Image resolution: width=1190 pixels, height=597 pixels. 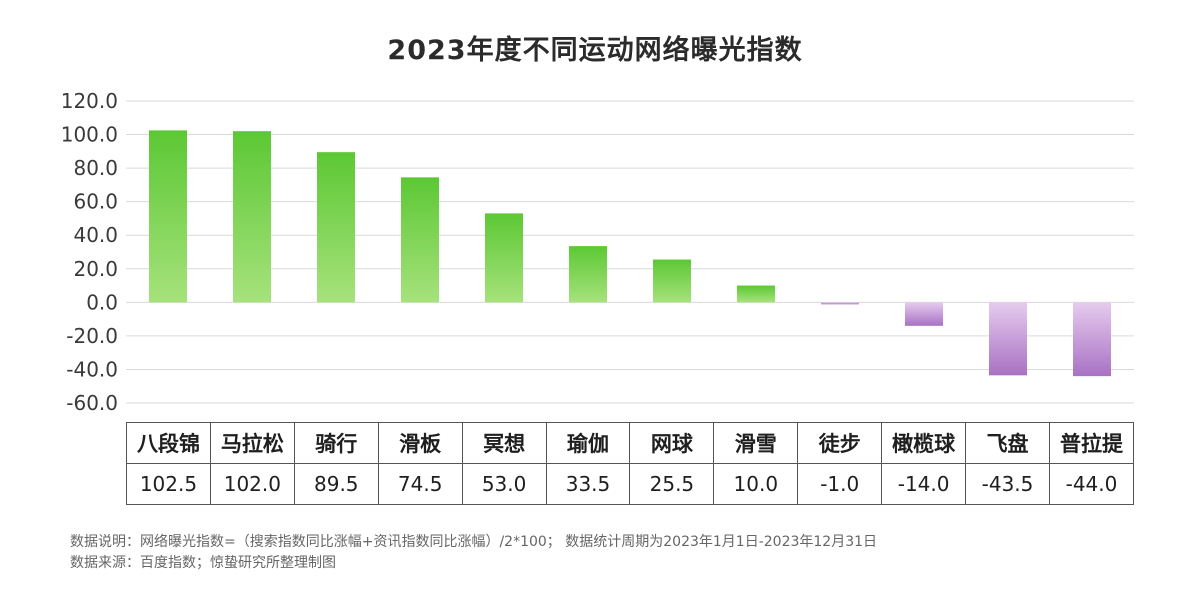 I want to click on category-label: 滑板, so click(x=420, y=443).